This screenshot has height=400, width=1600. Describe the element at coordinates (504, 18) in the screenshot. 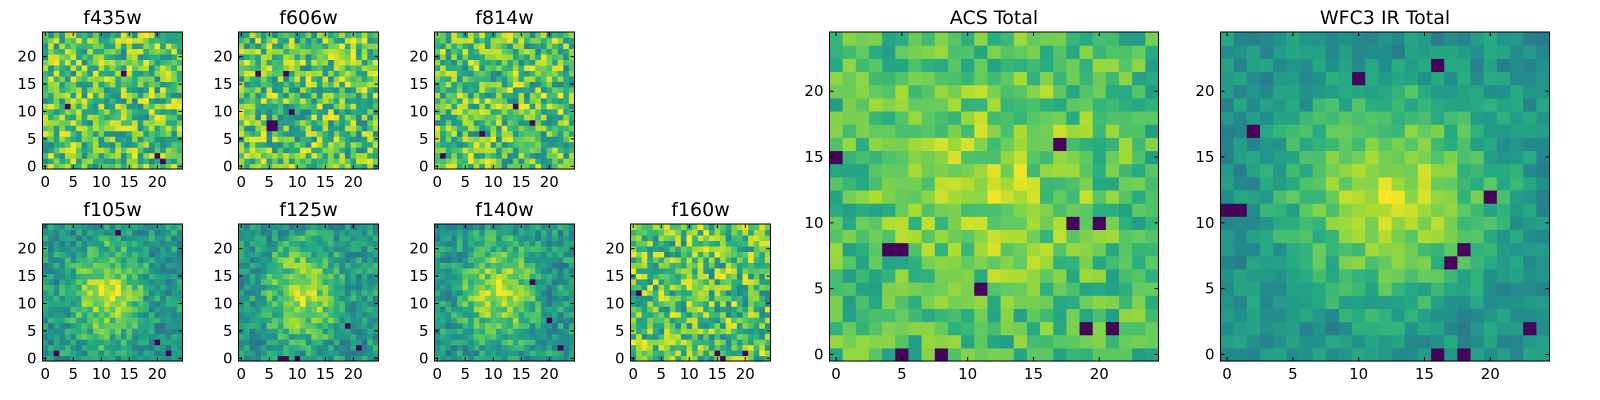

I see `panel-title: f814w` at that location.